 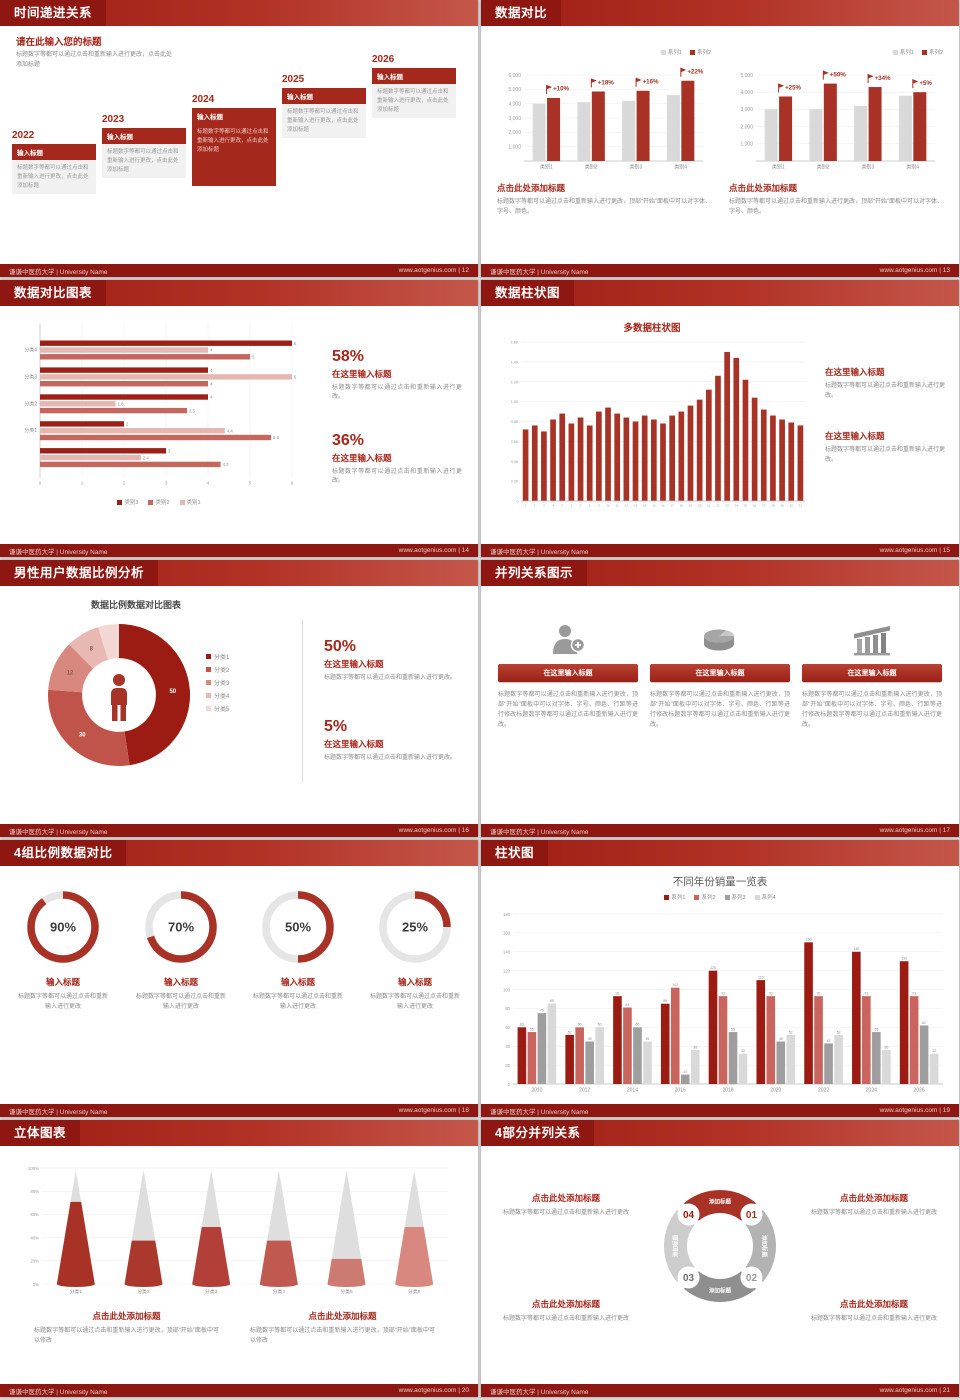 I want to click on timeline-item: 2022 输入标题 标题数字等都可以通过点击和重新输入进行更改，点击此处添加标题, so click(x=54, y=162).